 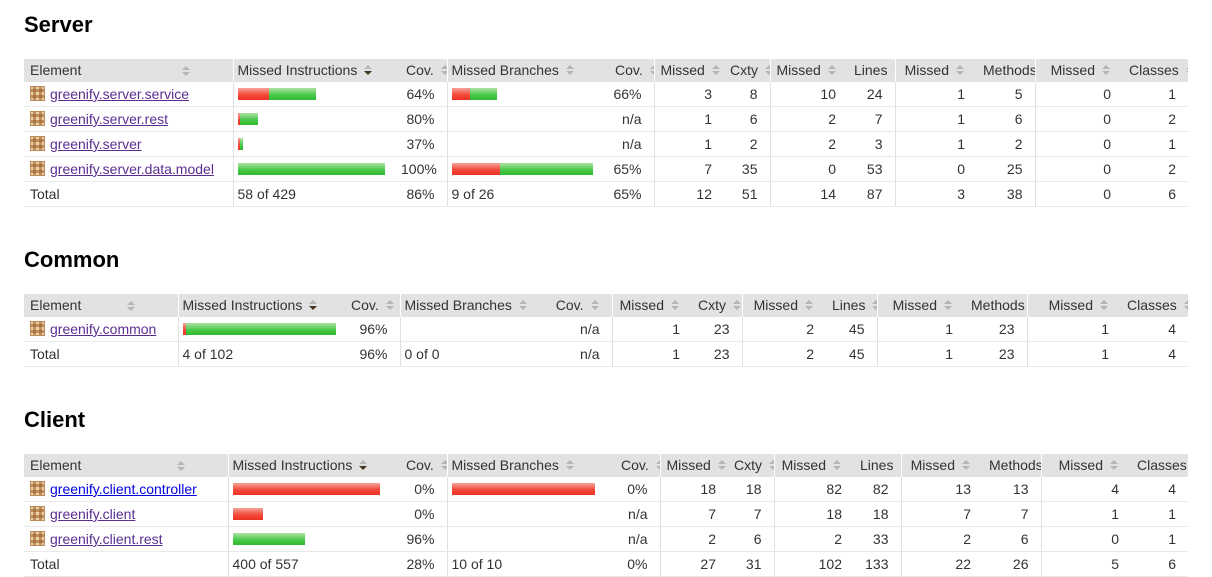 What do you see at coordinates (606, 194) in the screenshot?
I see `total-row: Total 58 of 429 86% 9 of 26 65% 12 51 14 87 3 38 0 6` at bounding box center [606, 194].